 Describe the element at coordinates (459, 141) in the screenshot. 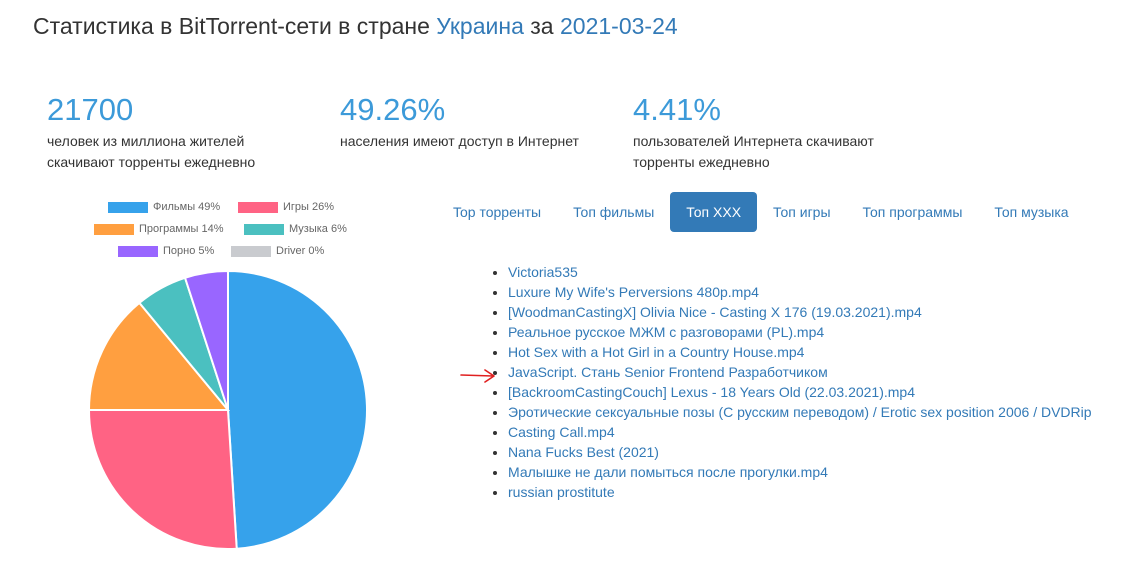

I see `stat-description: населения имеют доступ в Интернет` at that location.